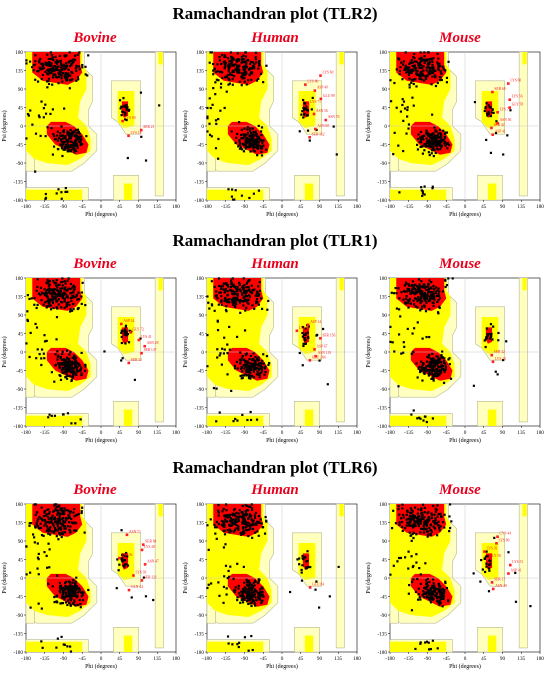 This screenshot has width=550, height=678. What do you see at coordinates (499, 352) in the screenshot?
I see `outlier-label: SER 42` at bounding box center [499, 352].